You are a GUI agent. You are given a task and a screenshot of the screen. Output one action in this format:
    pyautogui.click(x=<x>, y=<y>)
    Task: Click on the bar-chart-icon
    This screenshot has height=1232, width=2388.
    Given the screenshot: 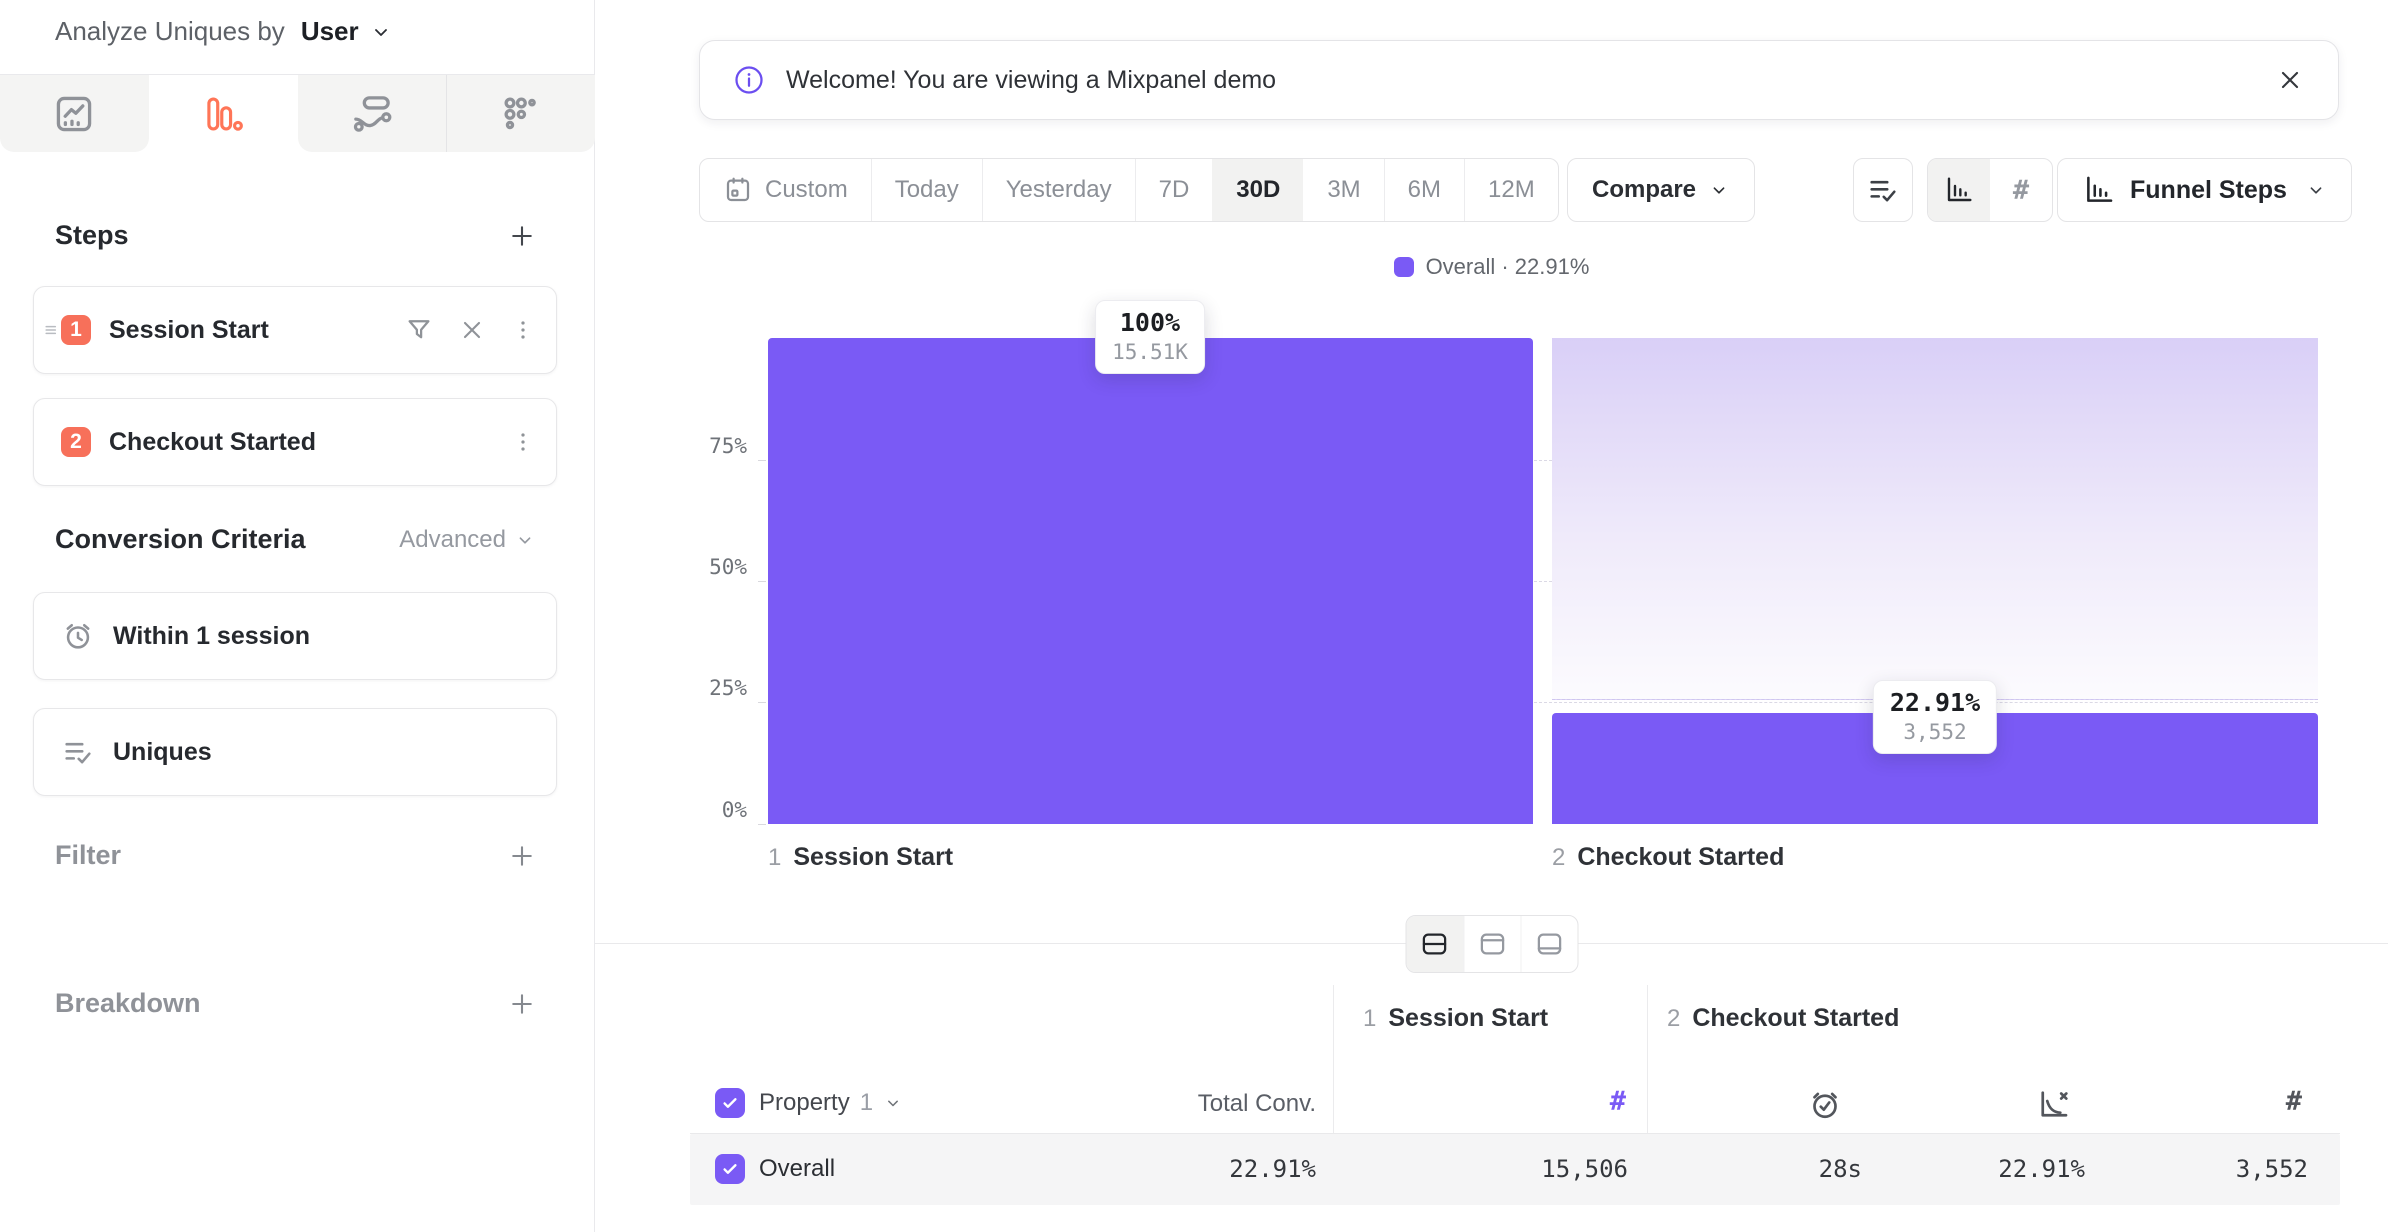 What is the action you would take?
    pyautogui.click(x=1959, y=190)
    